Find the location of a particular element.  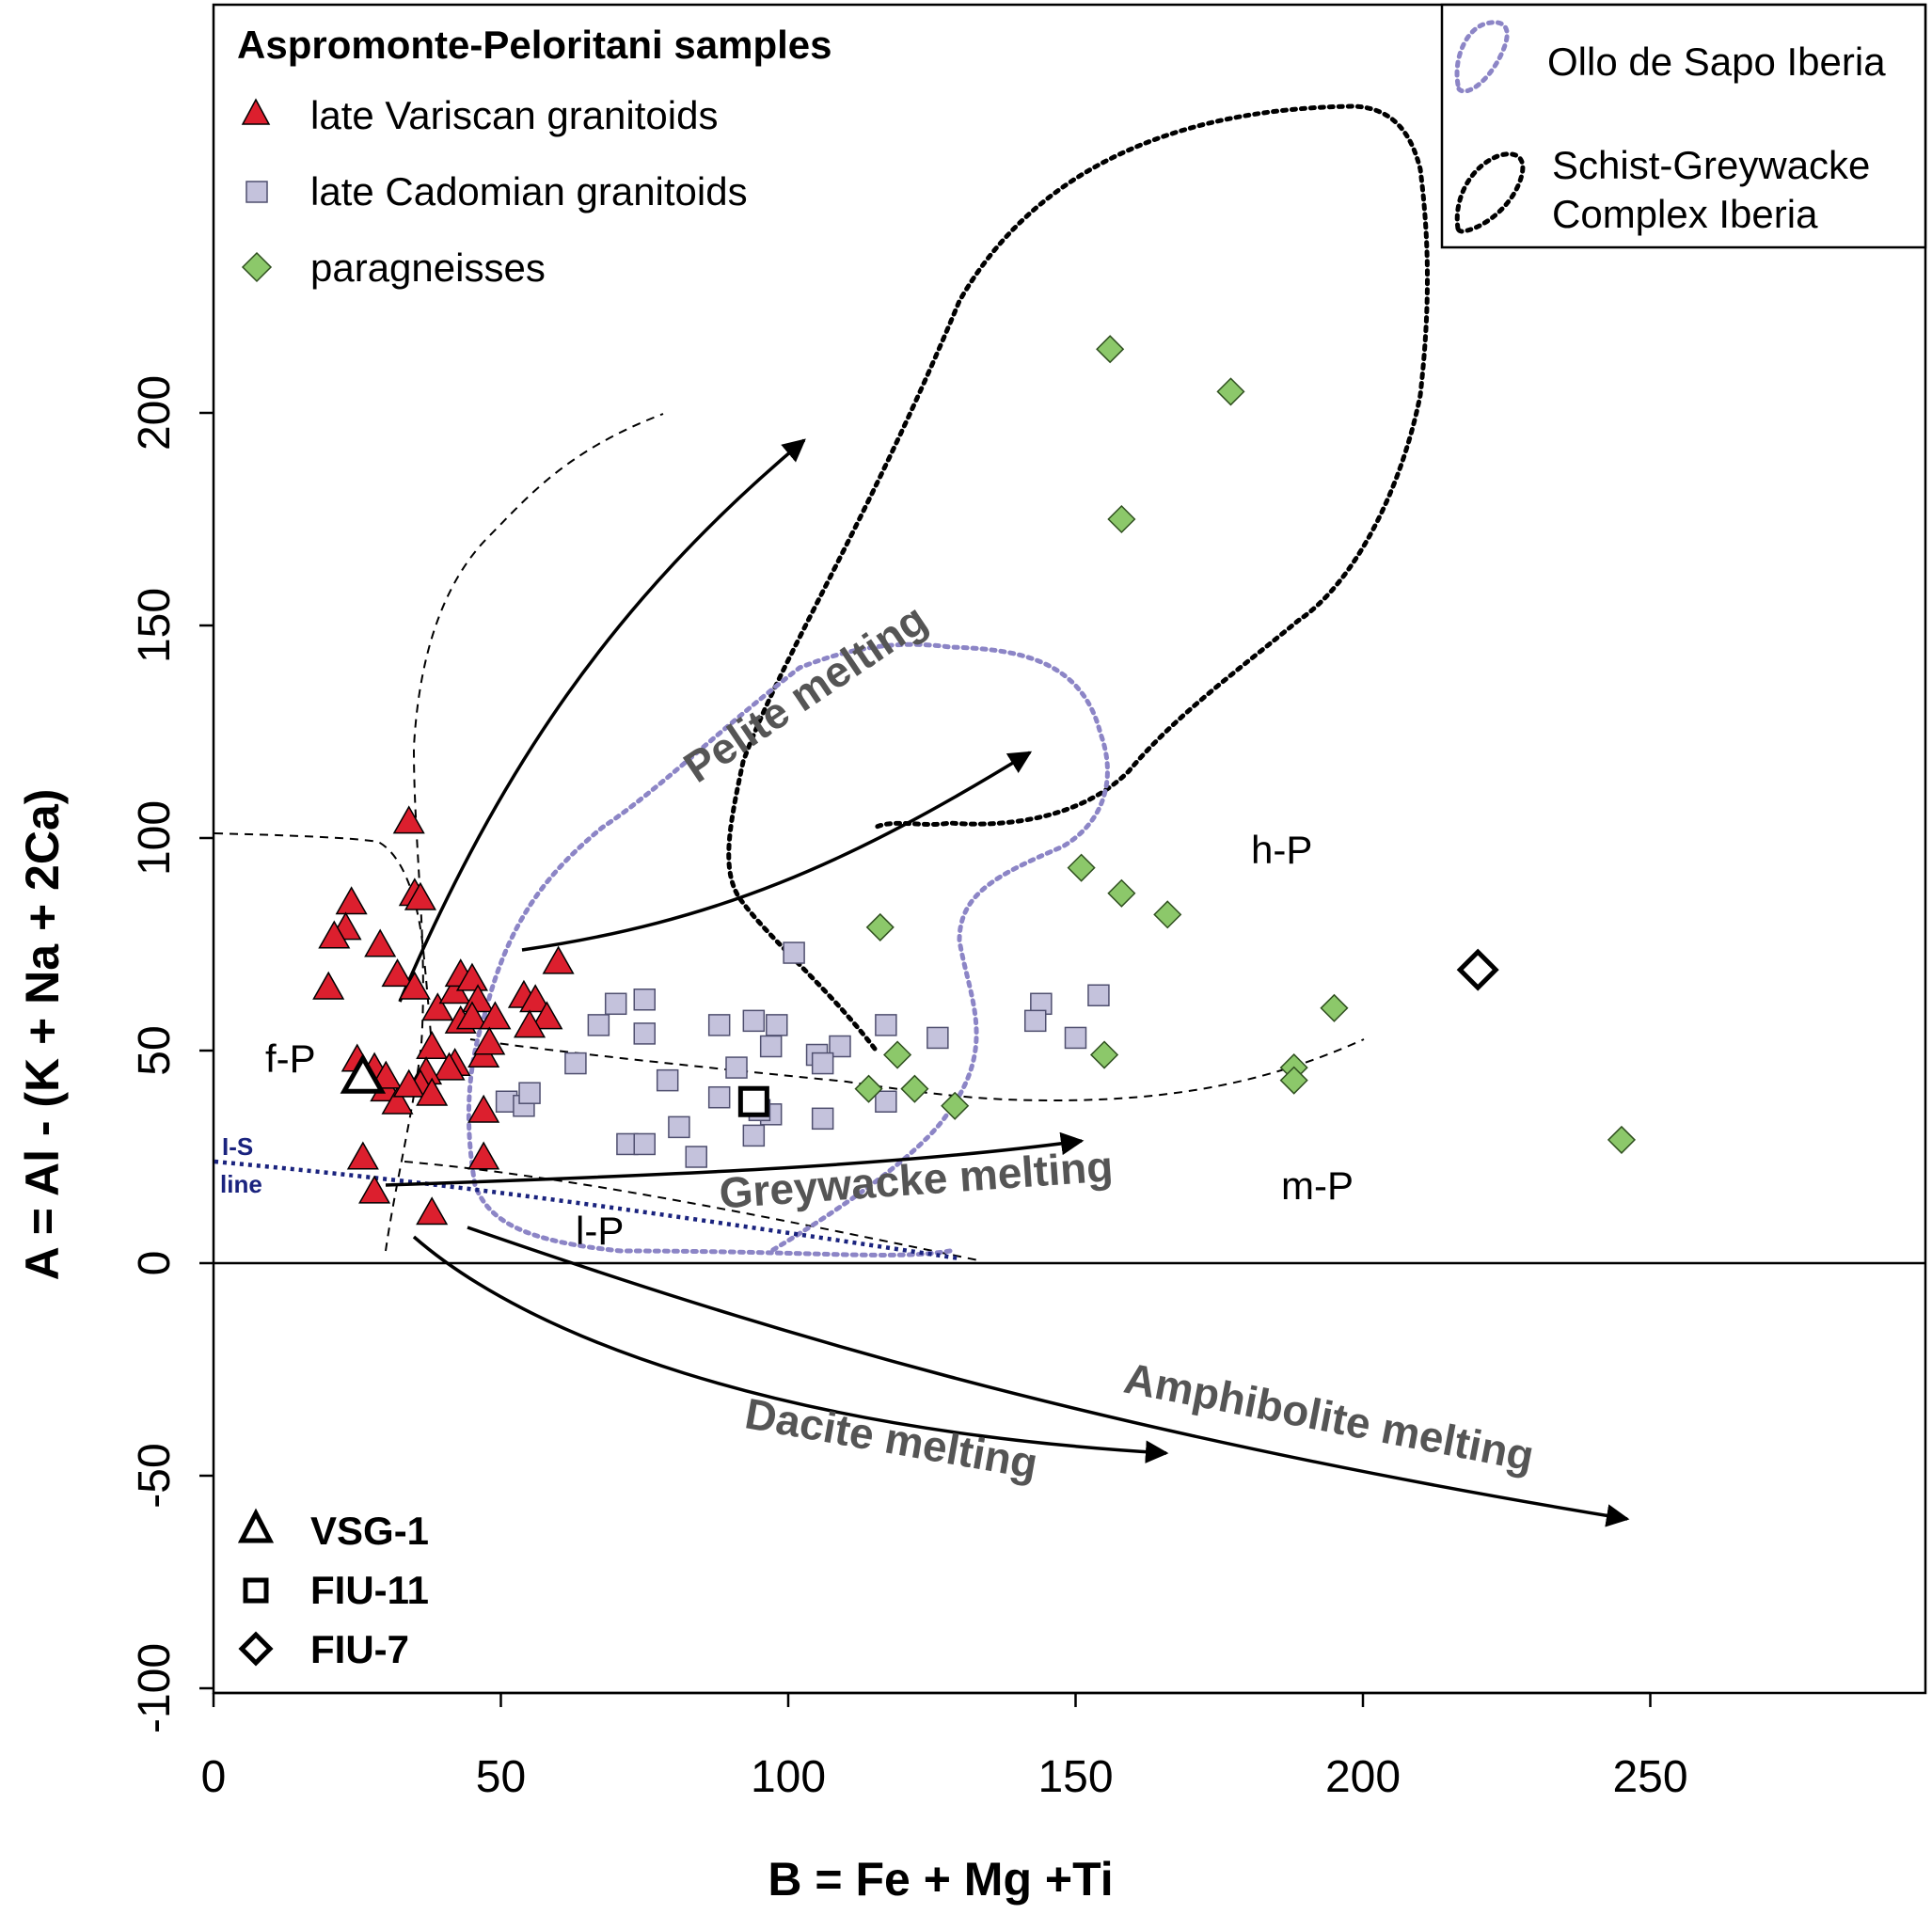

i-s-line-label-bottom: line is located at coordinates (241, 1184).